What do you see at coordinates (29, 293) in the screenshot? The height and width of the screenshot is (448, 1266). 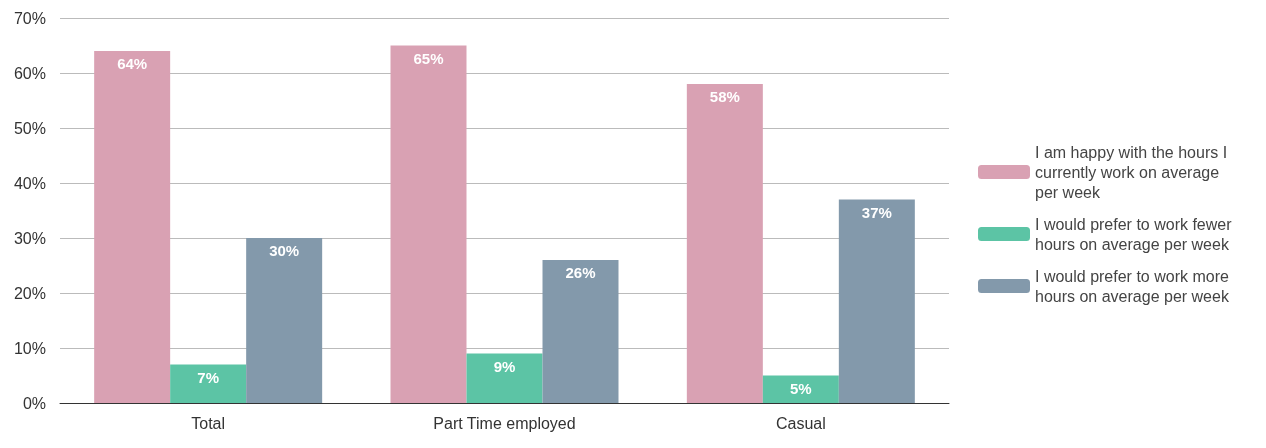 I see `y-tick-label: 20%` at bounding box center [29, 293].